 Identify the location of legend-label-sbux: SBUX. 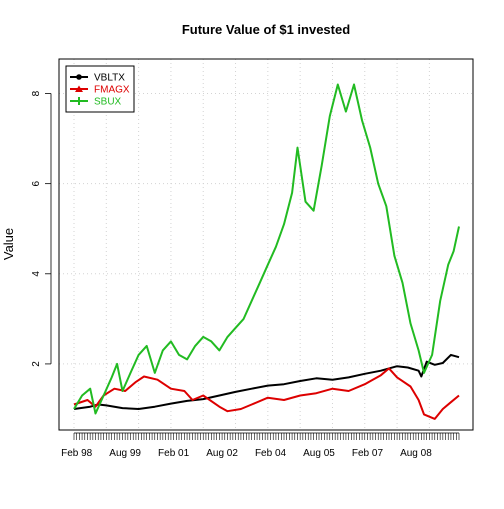
(108, 102).